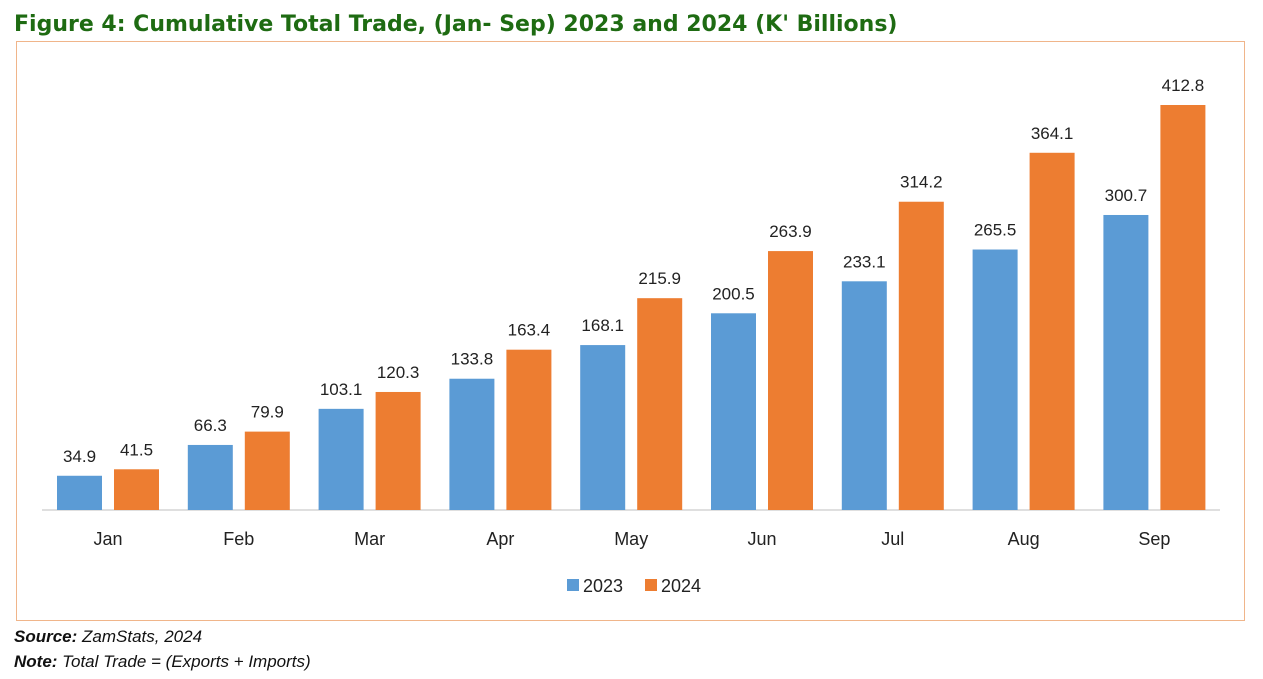  What do you see at coordinates (140, 636) in the screenshot?
I see `source-text: ZamStats, 2024` at bounding box center [140, 636].